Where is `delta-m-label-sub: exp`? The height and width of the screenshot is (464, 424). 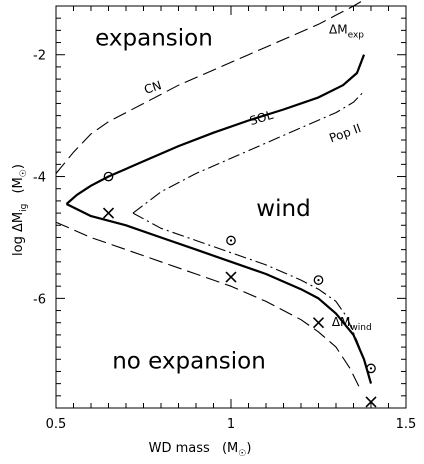
delta-m-label-sub: exp is located at coordinates (356, 35).